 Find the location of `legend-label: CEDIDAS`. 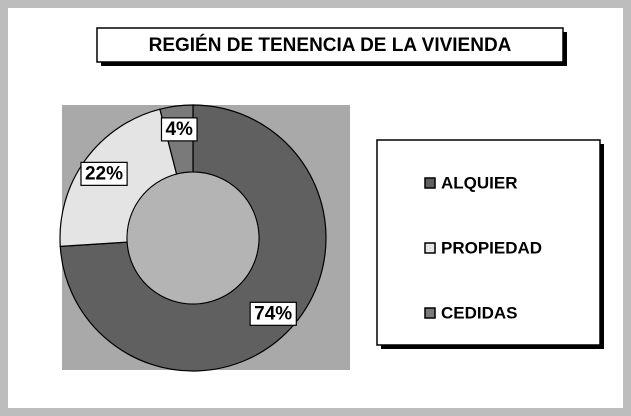

legend-label: CEDIDAS is located at coordinates (479, 312).